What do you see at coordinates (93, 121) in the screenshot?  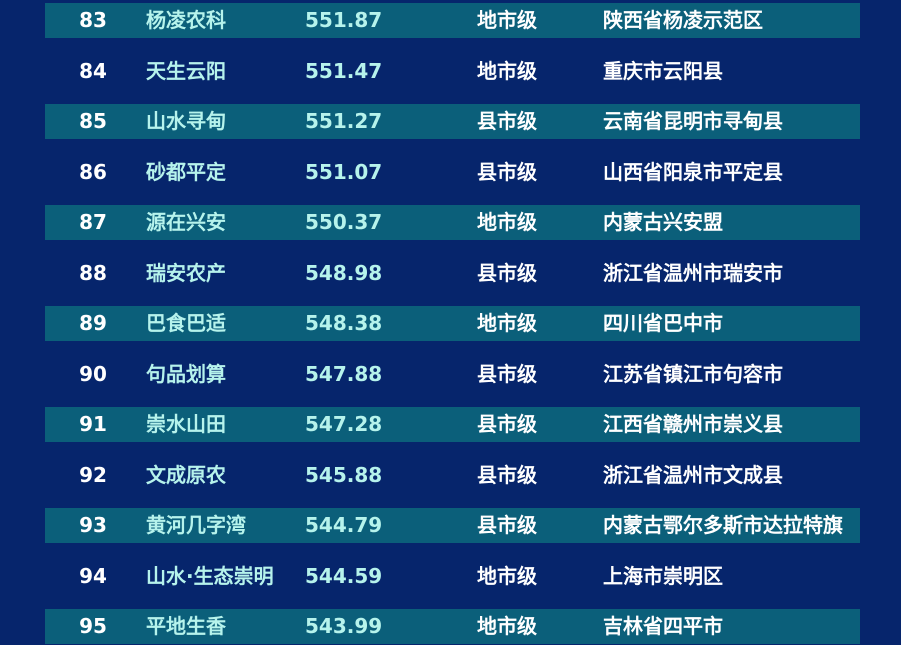 I see `cell-rank: 85` at bounding box center [93, 121].